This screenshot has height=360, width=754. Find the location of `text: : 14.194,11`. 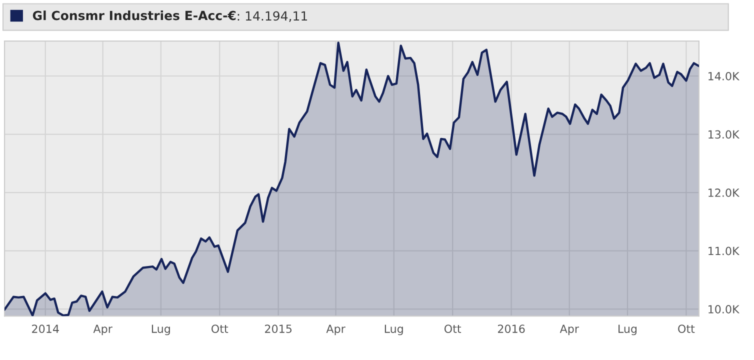

text: : 14.194,11 is located at coordinates (273, 16).